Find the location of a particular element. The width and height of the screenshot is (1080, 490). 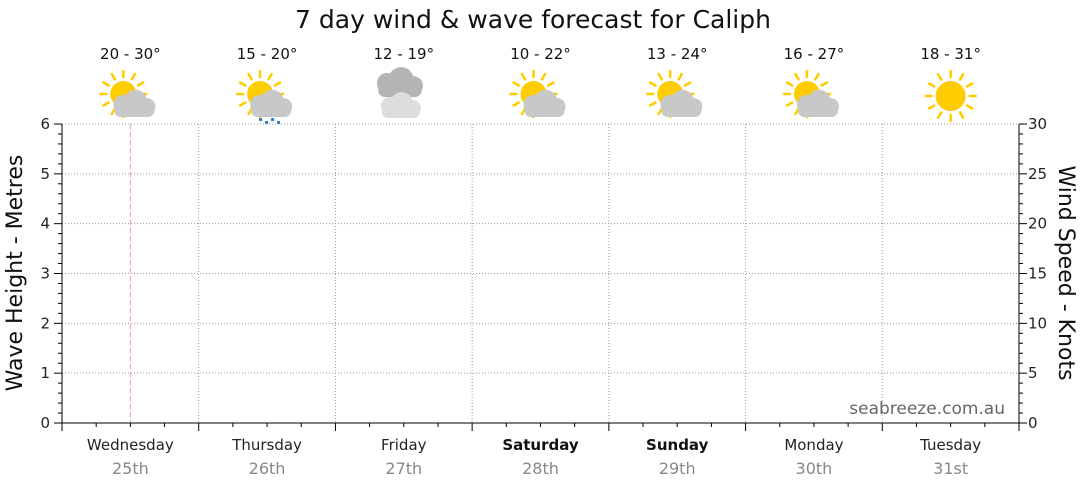

y-tick-label-right: 25 is located at coordinates (1037, 174).